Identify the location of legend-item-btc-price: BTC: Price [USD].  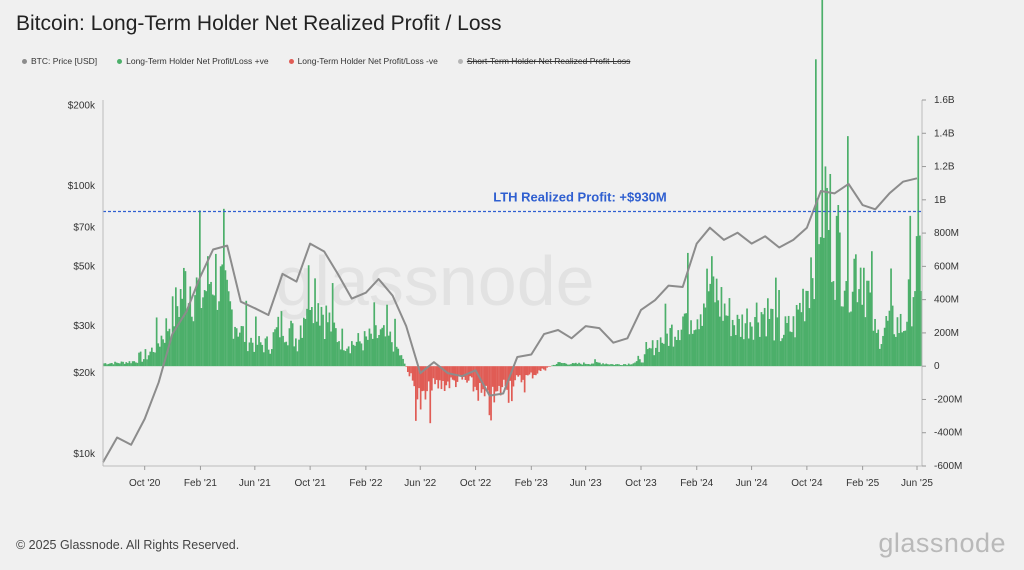
(59, 61).